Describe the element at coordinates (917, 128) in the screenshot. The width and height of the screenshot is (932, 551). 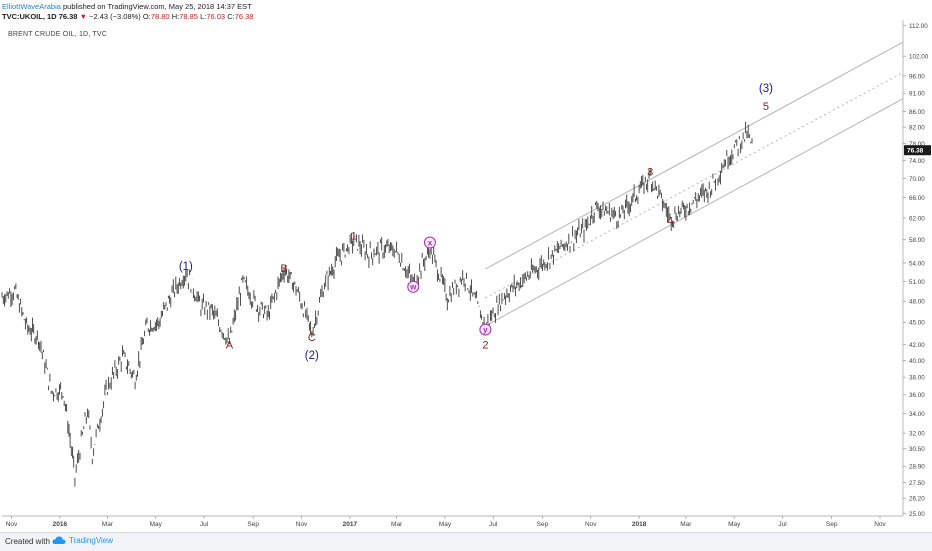
I see `price-tick-label: 82.00` at that location.